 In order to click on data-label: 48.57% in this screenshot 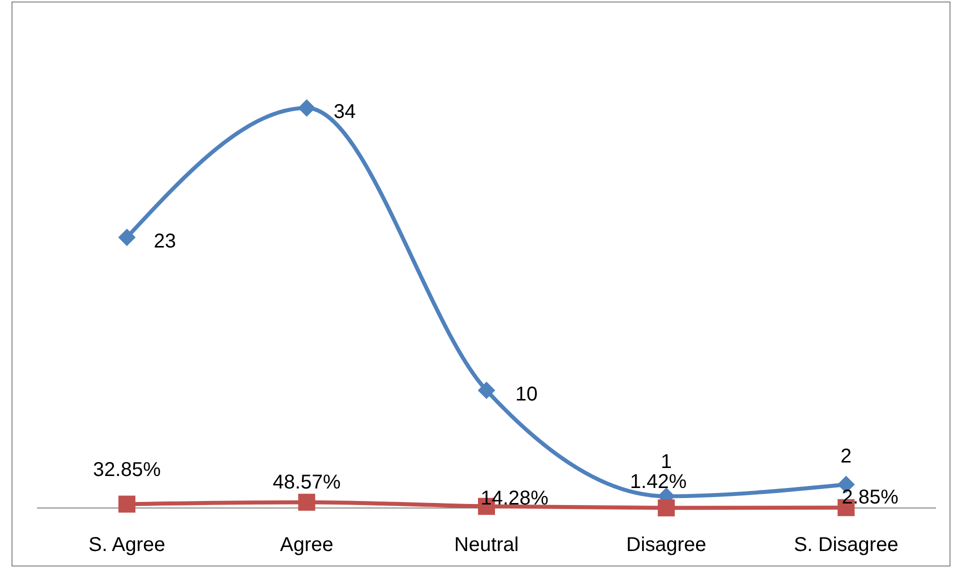, I will do `click(306, 482)`.